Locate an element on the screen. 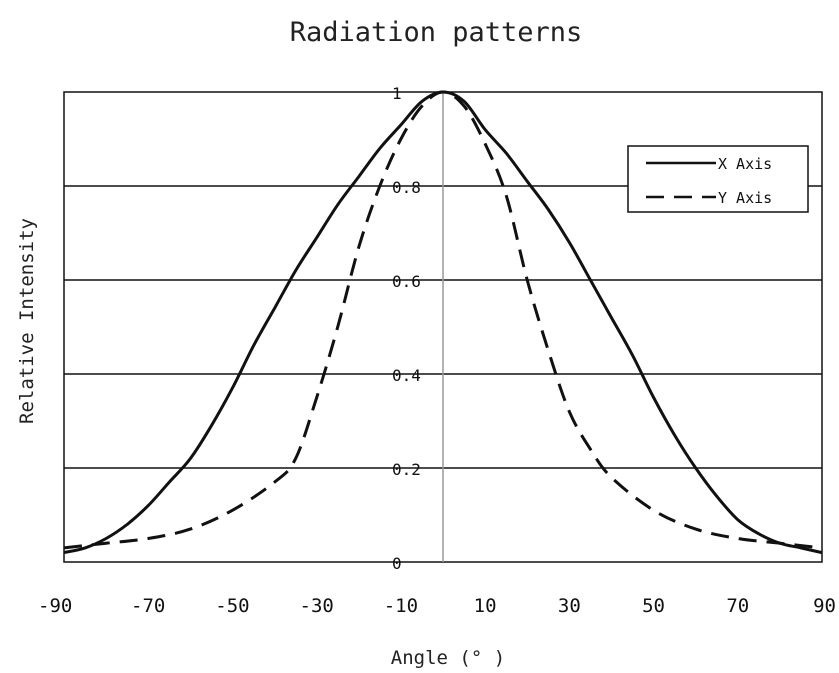 Image resolution: width=839 pixels, height=673 pixels. y-axis-label: Relative Intensity is located at coordinates (27, 321).